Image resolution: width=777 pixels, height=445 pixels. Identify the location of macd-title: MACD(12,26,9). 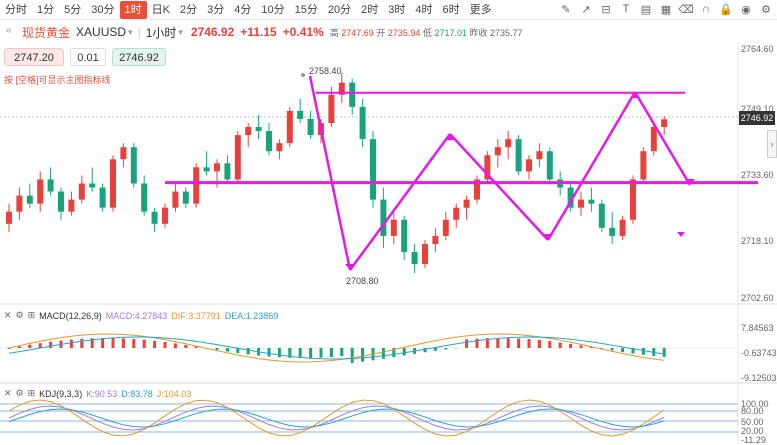
(70, 316).